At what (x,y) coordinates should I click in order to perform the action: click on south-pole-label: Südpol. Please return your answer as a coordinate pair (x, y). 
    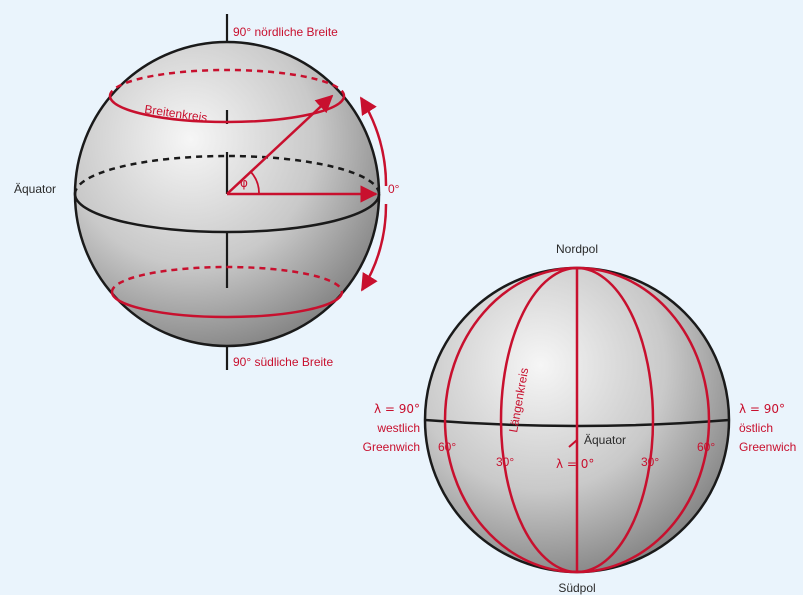
    Looking at the image, I should click on (576, 588).